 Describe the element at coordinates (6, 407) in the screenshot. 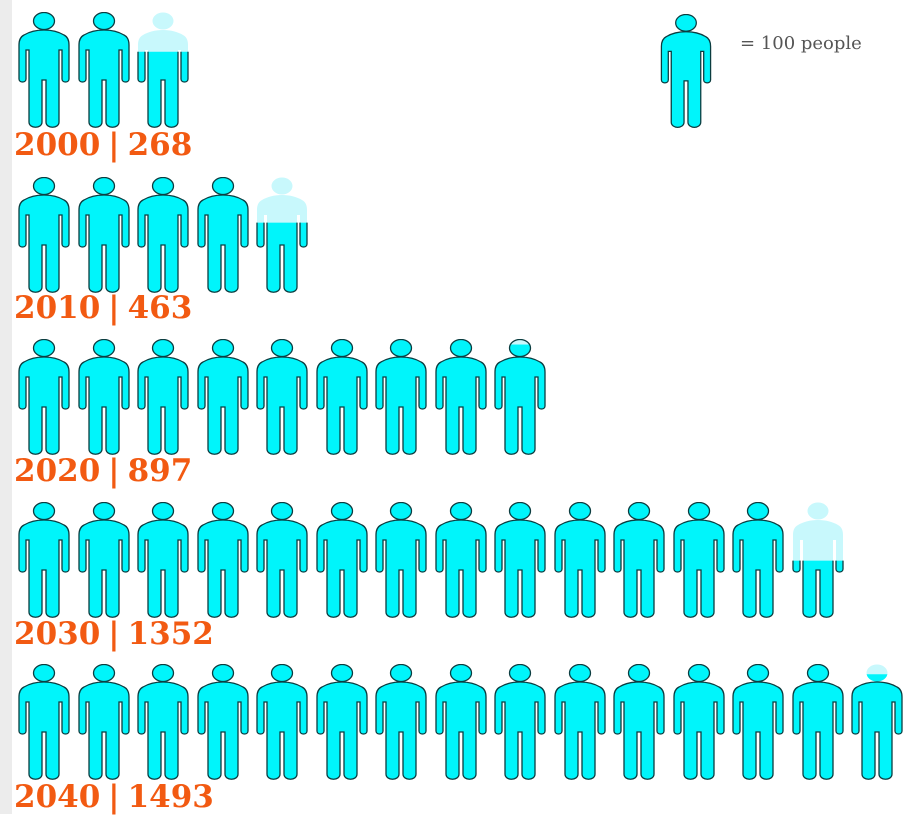

I see `left-edge-bar` at that location.